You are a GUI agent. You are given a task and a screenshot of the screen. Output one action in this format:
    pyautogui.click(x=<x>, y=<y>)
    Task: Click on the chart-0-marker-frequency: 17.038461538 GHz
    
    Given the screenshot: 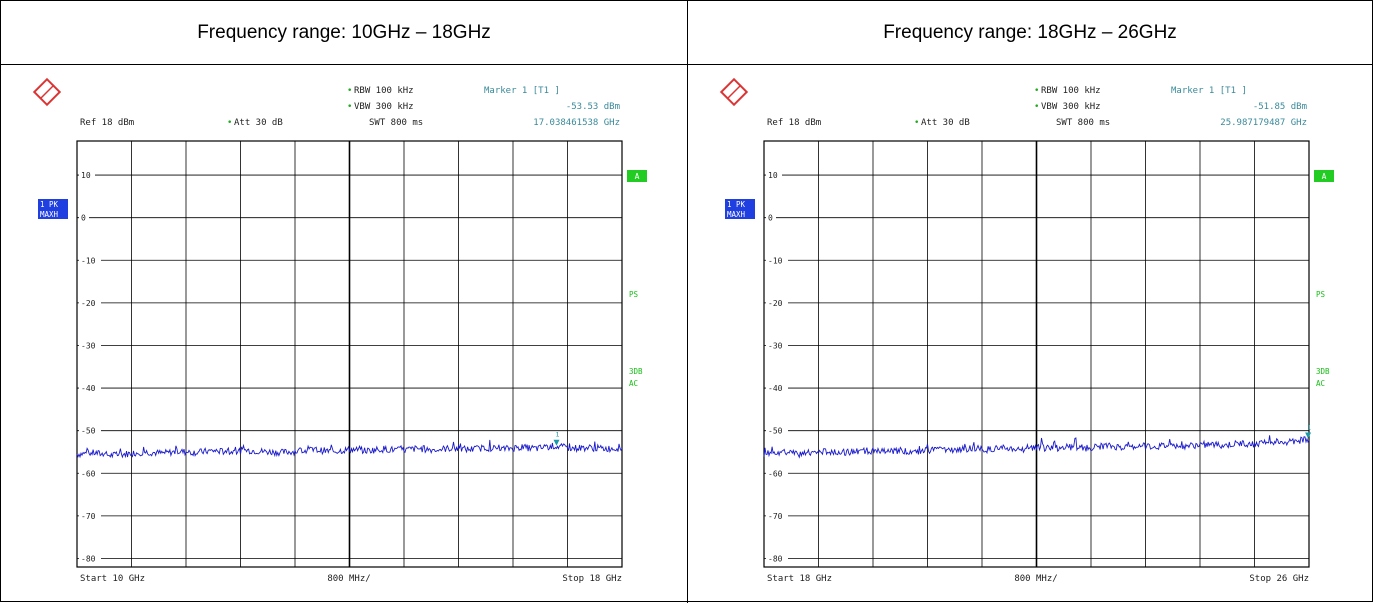 What is the action you would take?
    pyautogui.click(x=576, y=123)
    